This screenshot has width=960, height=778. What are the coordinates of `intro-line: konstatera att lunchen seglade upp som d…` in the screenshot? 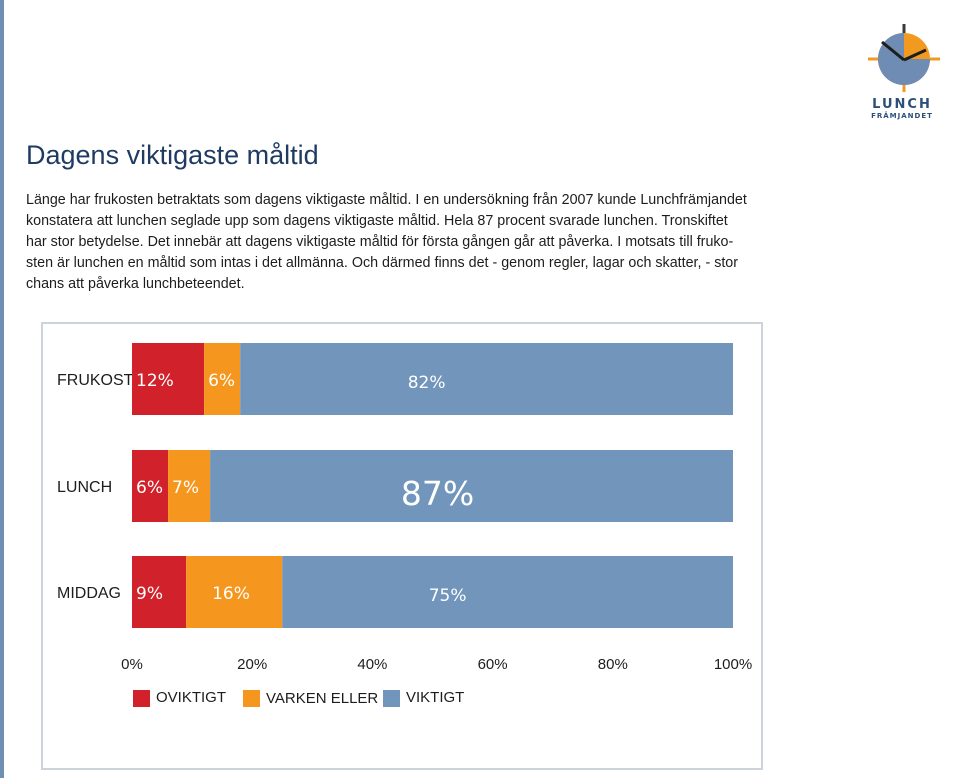 It's located at (377, 221).